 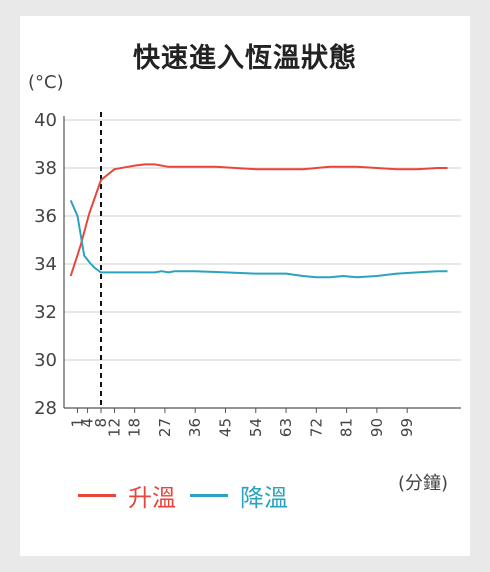 I want to click on y-tick-label-28: 28, so click(x=45, y=408).